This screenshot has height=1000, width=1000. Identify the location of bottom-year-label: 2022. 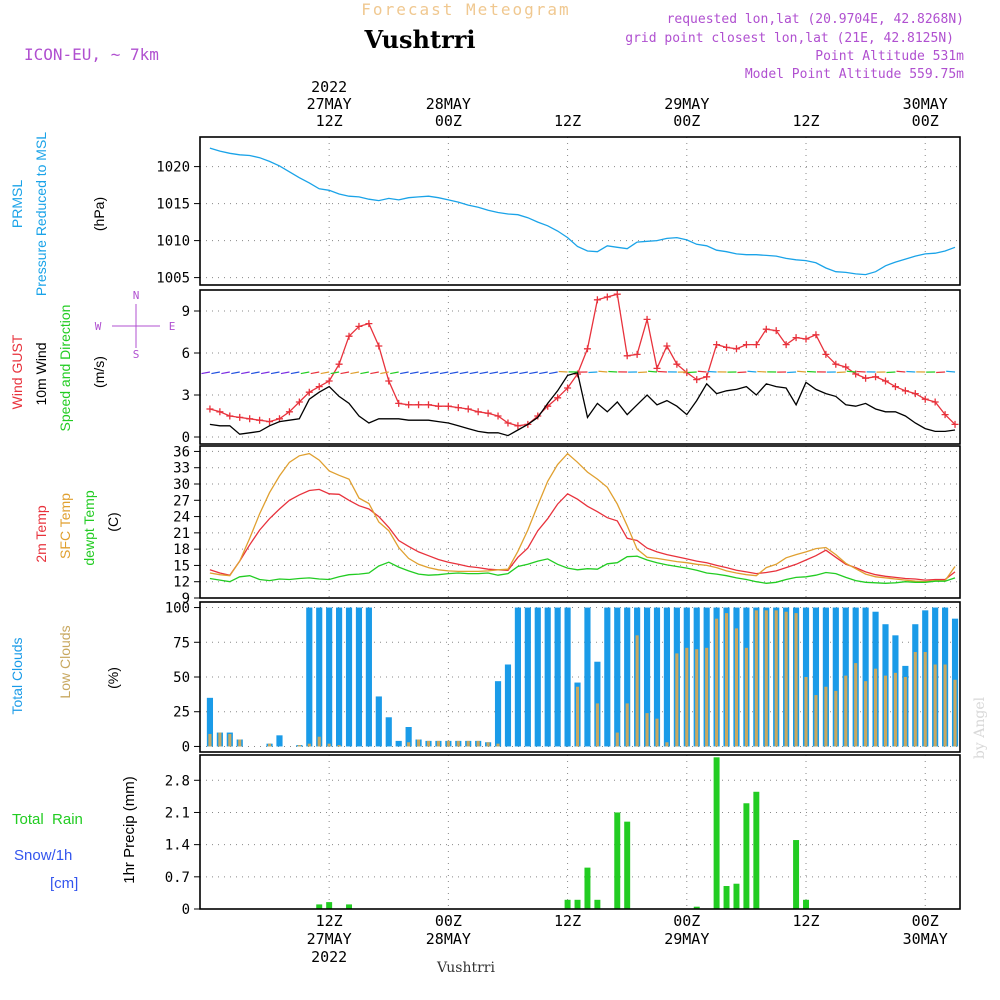
(329, 957).